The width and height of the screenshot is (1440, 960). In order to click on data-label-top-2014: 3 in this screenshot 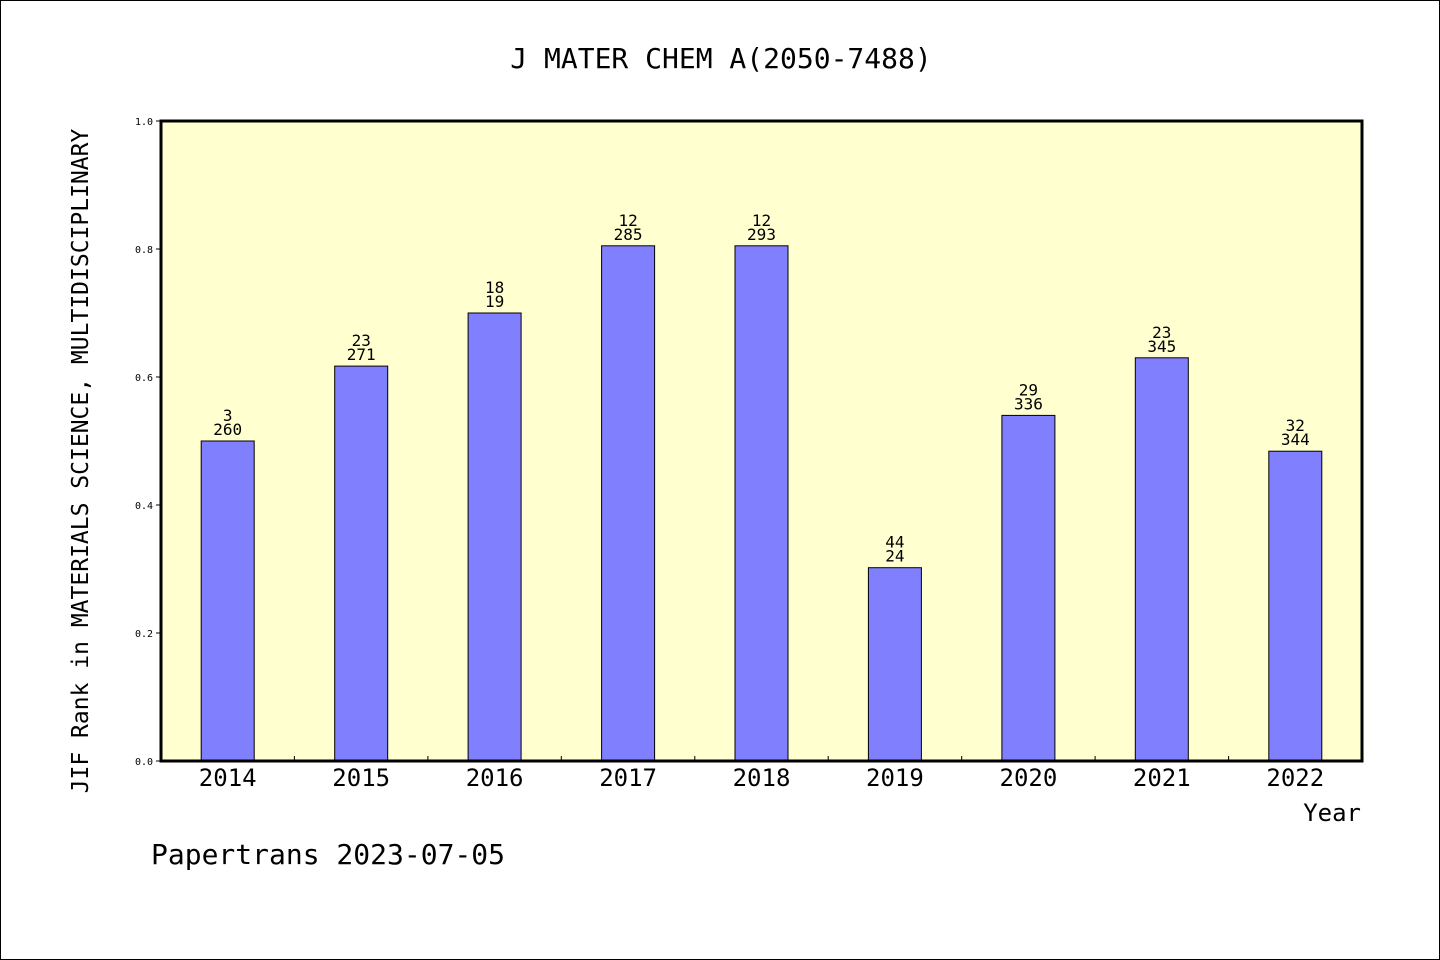, I will do `click(228, 415)`.